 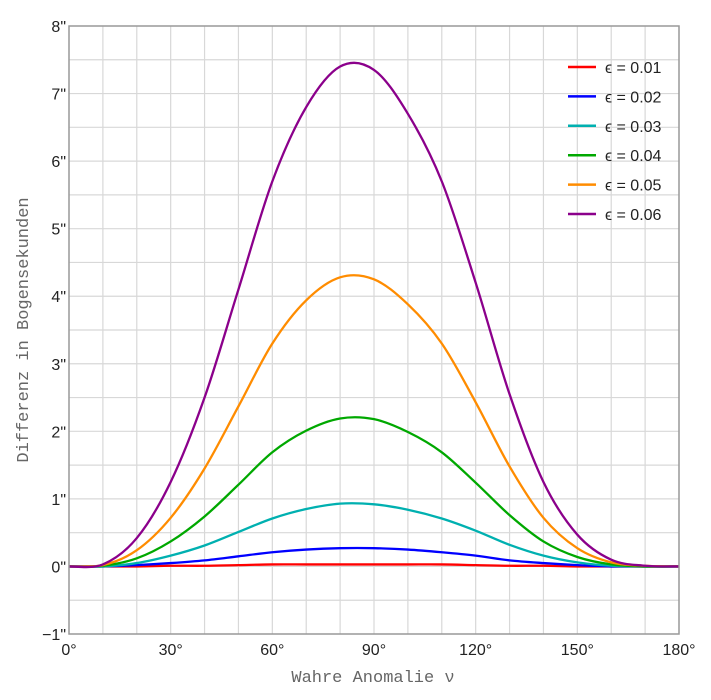 What do you see at coordinates (58, 230) in the screenshot?
I see `y-tick-label: 5"` at bounding box center [58, 230].